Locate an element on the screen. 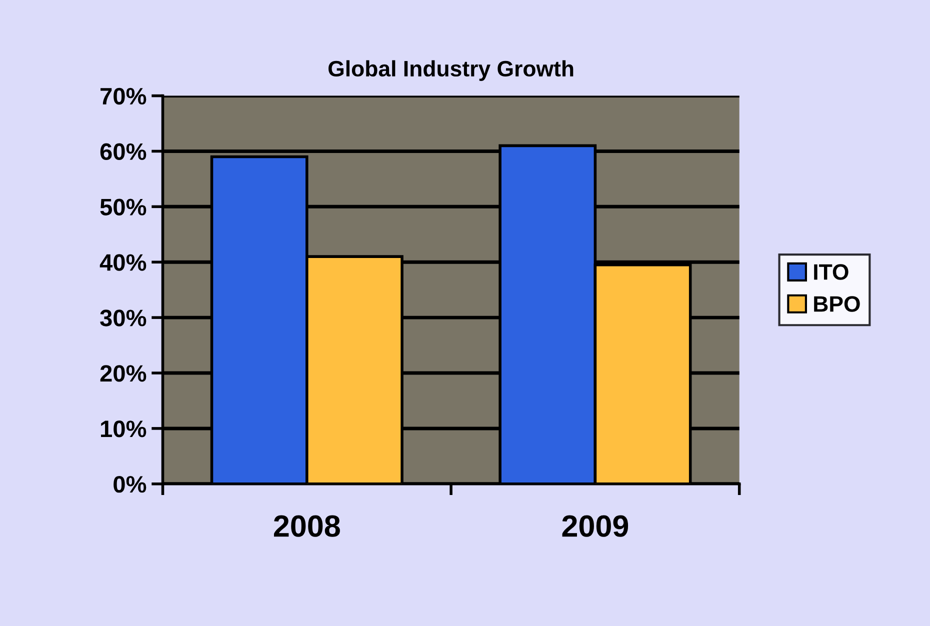 Image resolution: width=930 pixels, height=626 pixels. y-tick-label: 30% is located at coordinates (123, 318).